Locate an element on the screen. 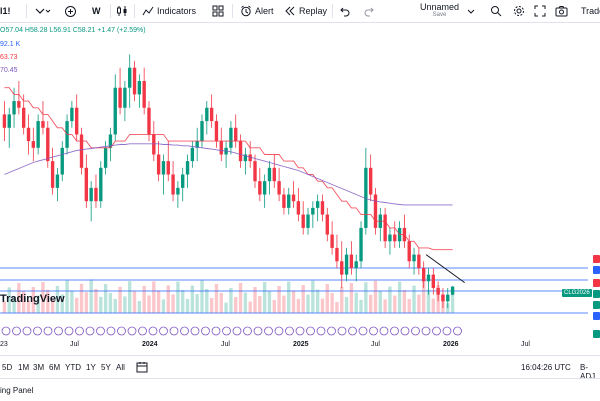 The width and height of the screenshot is (600, 401). price-tag-red is located at coordinates (596, 283).